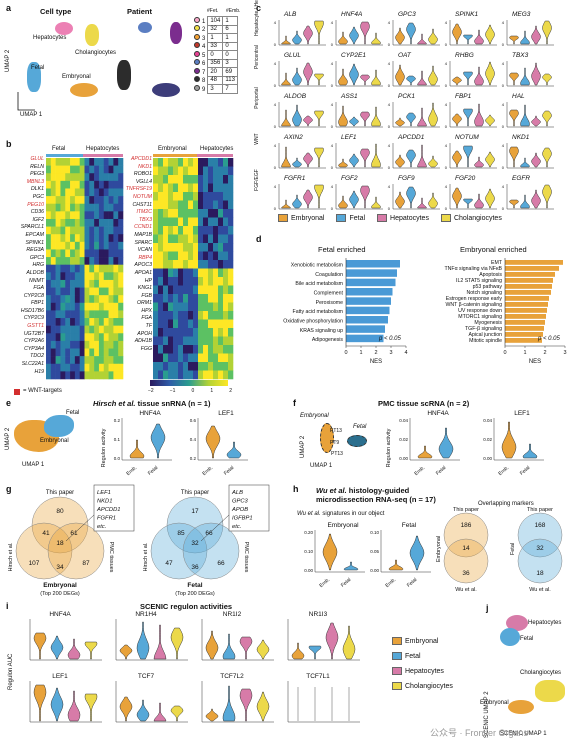 This screenshot has width=578, height=742. I want to click on patient-table: 1 104 1 2 32 6 3 1 1 4 33 0 5 0 0 6 356 3 7 20 69 8 48 113 9 3 7, so click(215, 55).